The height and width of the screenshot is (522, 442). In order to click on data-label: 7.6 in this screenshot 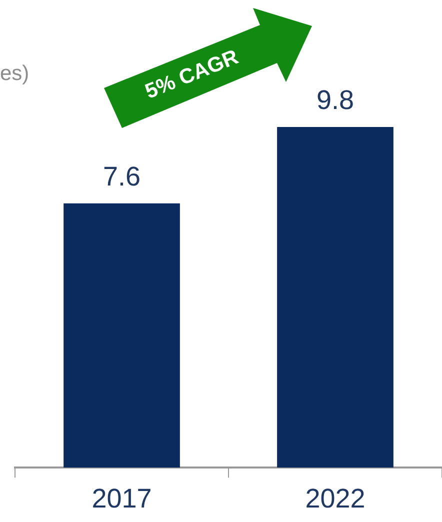, I will do `click(121, 176)`.